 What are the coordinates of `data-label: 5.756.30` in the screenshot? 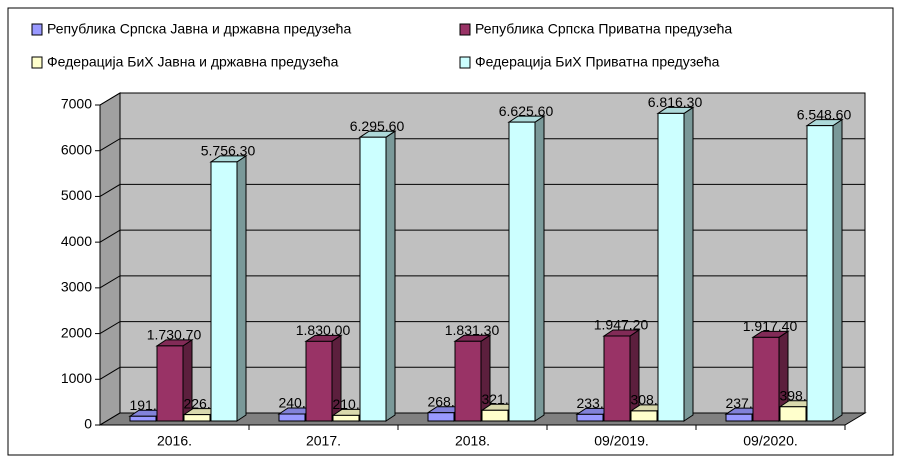 It's located at (228, 151).